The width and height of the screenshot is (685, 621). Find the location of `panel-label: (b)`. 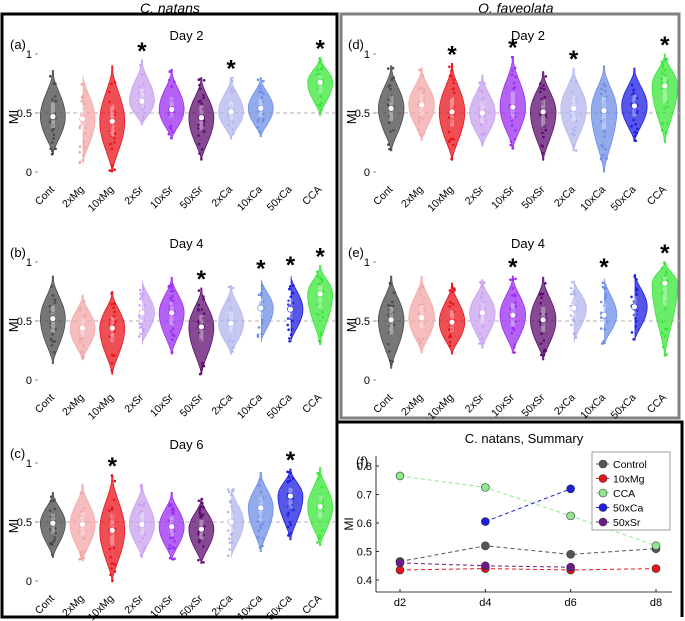

panel-label: (b) is located at coordinates (18, 252).